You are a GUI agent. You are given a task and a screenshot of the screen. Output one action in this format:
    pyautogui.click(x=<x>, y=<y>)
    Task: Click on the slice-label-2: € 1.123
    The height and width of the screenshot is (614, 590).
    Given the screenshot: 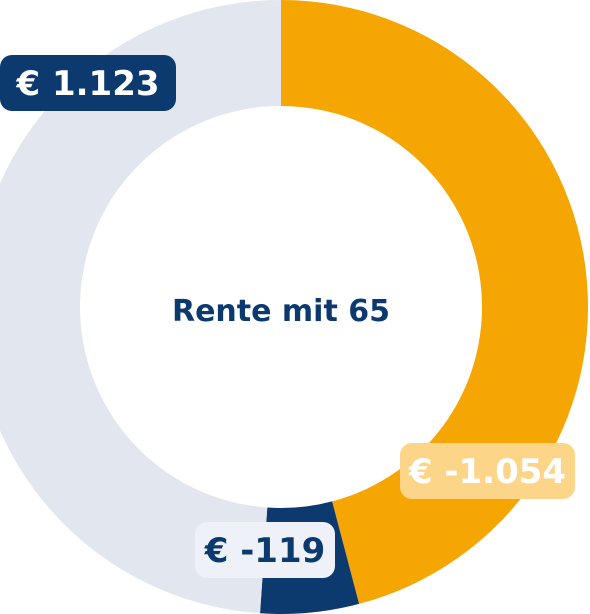 What is the action you would take?
    pyautogui.click(x=88, y=83)
    